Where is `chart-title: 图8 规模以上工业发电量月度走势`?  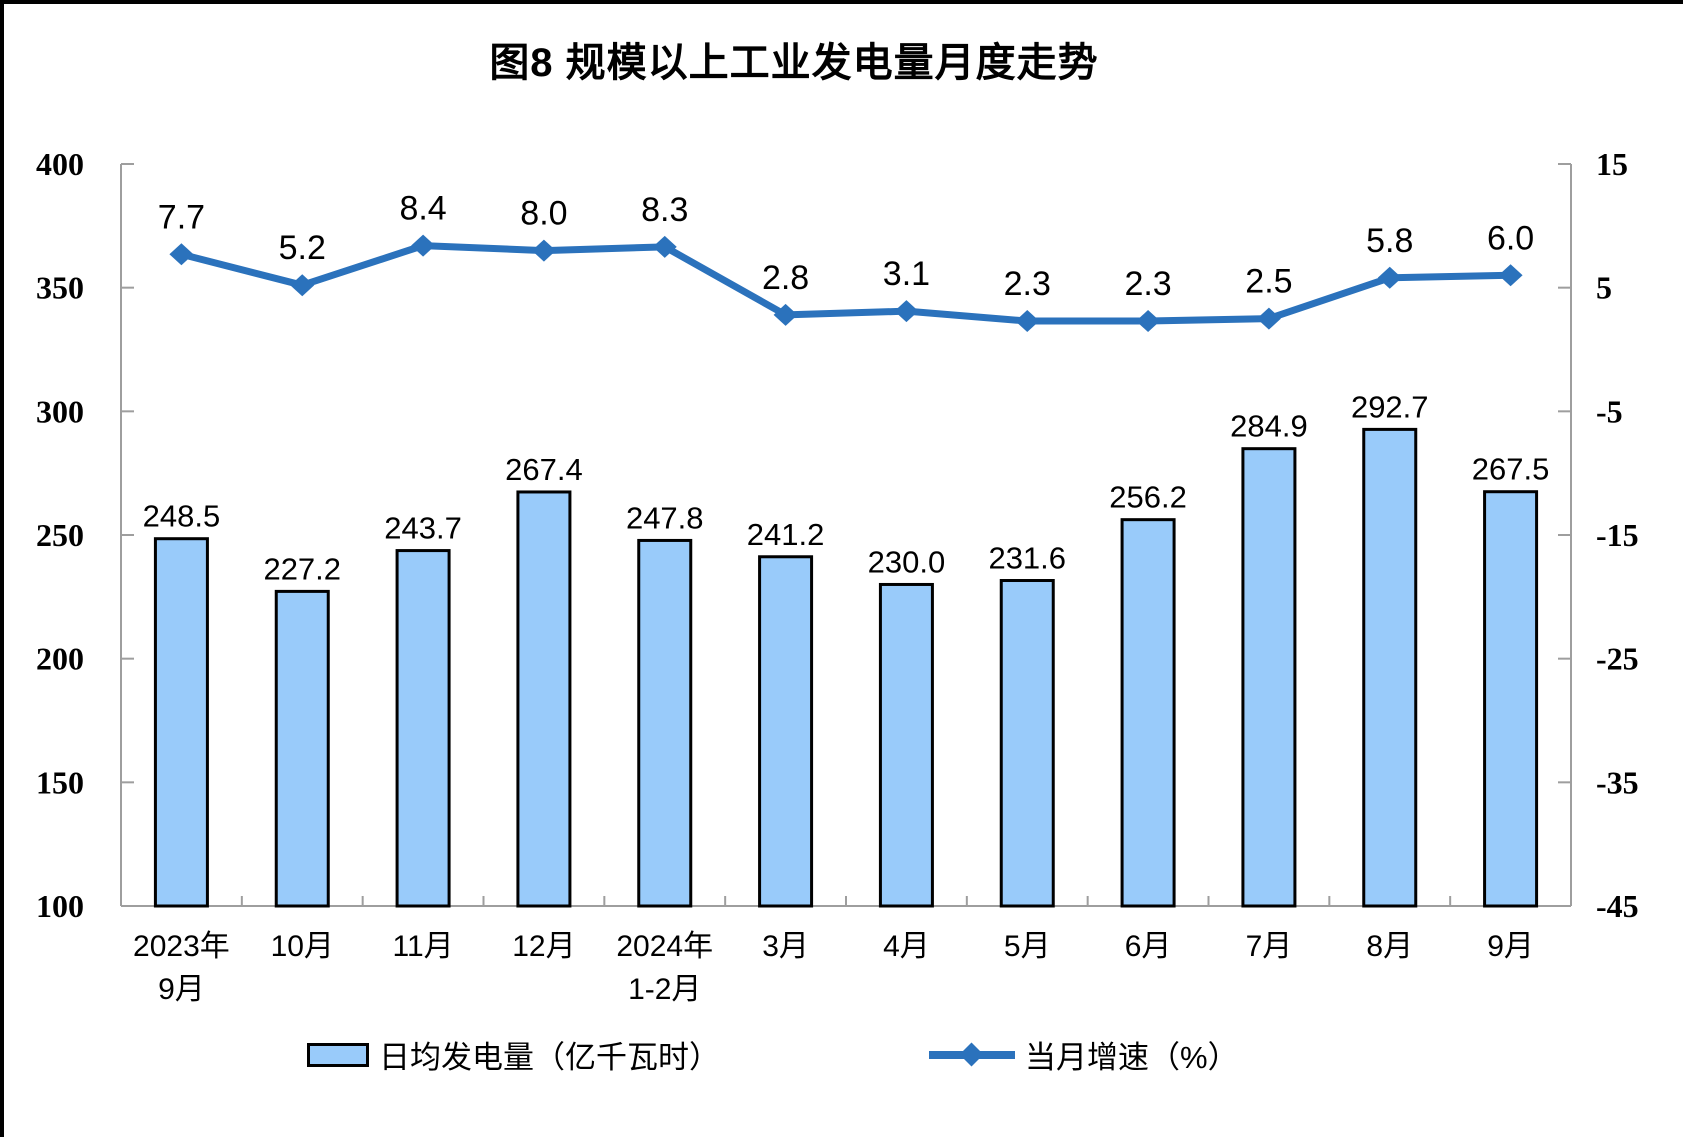
chart-title: 图8 规模以上工业发电量月度走势 is located at coordinates (794, 63).